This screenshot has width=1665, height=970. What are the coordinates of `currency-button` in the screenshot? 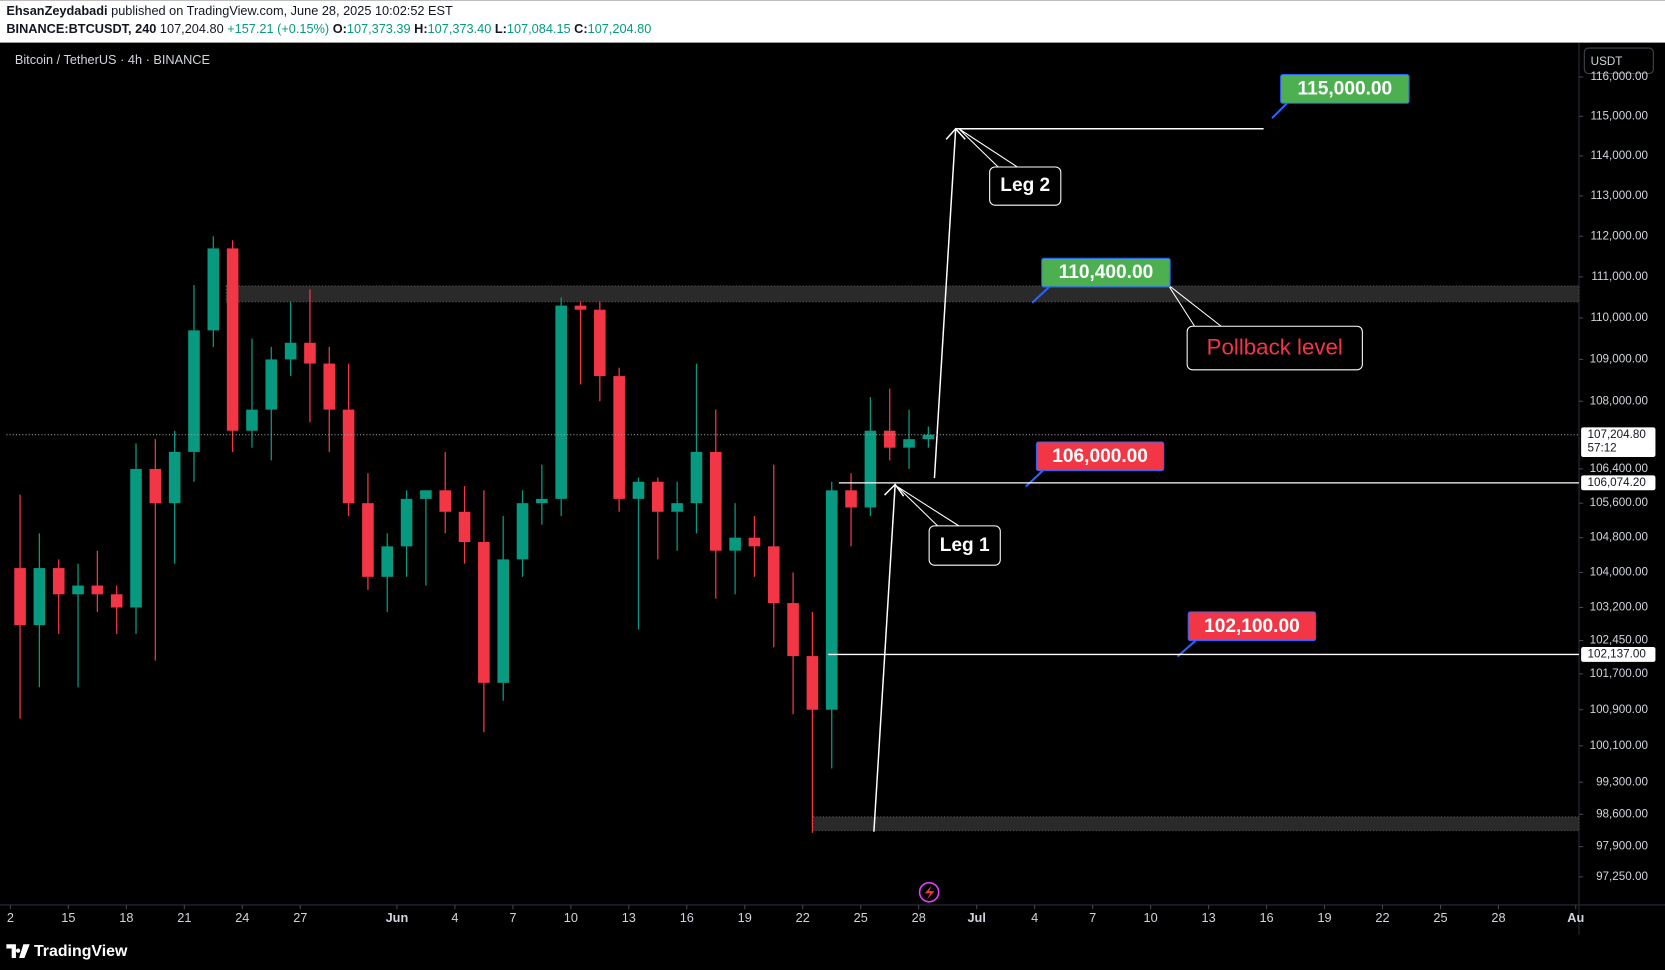 It's located at (1618, 61).